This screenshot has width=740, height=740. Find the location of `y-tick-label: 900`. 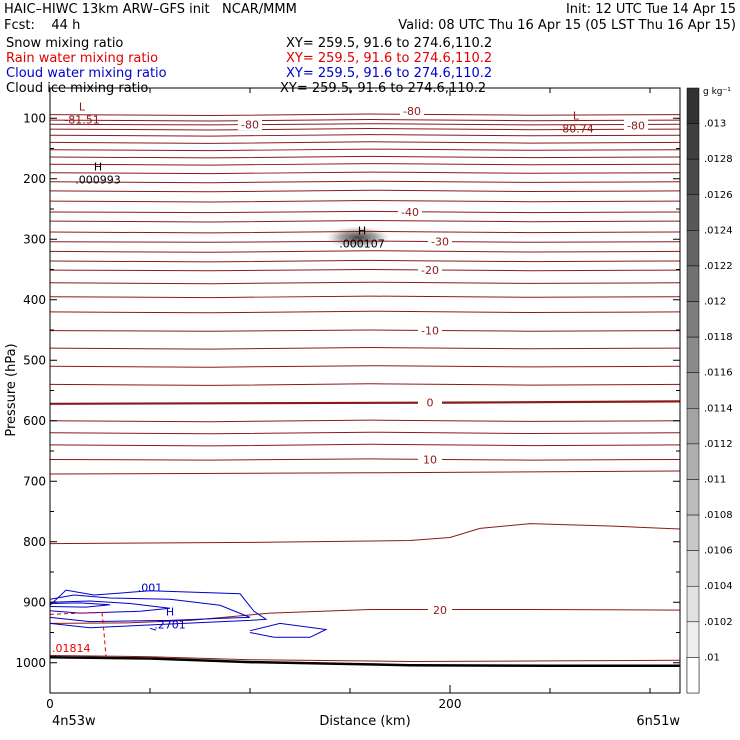

y-tick-label: 900 is located at coordinates (34, 602).